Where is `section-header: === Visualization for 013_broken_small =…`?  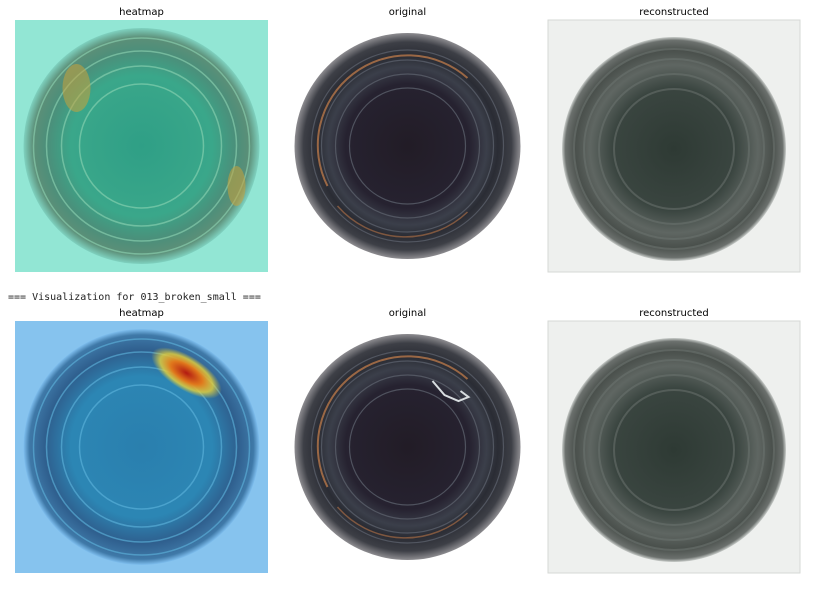 section-header: === Visualization for 013_broken_small =… is located at coordinates (134, 297).